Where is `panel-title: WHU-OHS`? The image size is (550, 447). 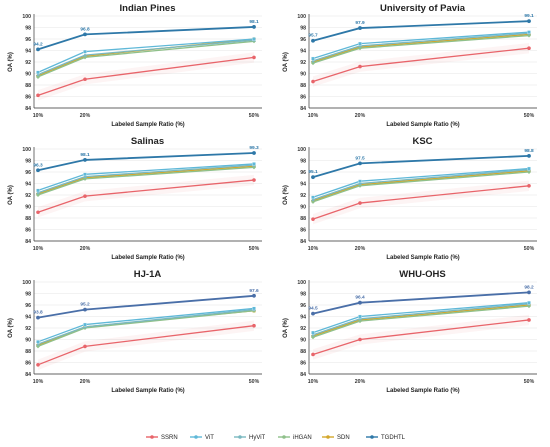
panel-title: WHU-OHS is located at coordinates (422, 274).